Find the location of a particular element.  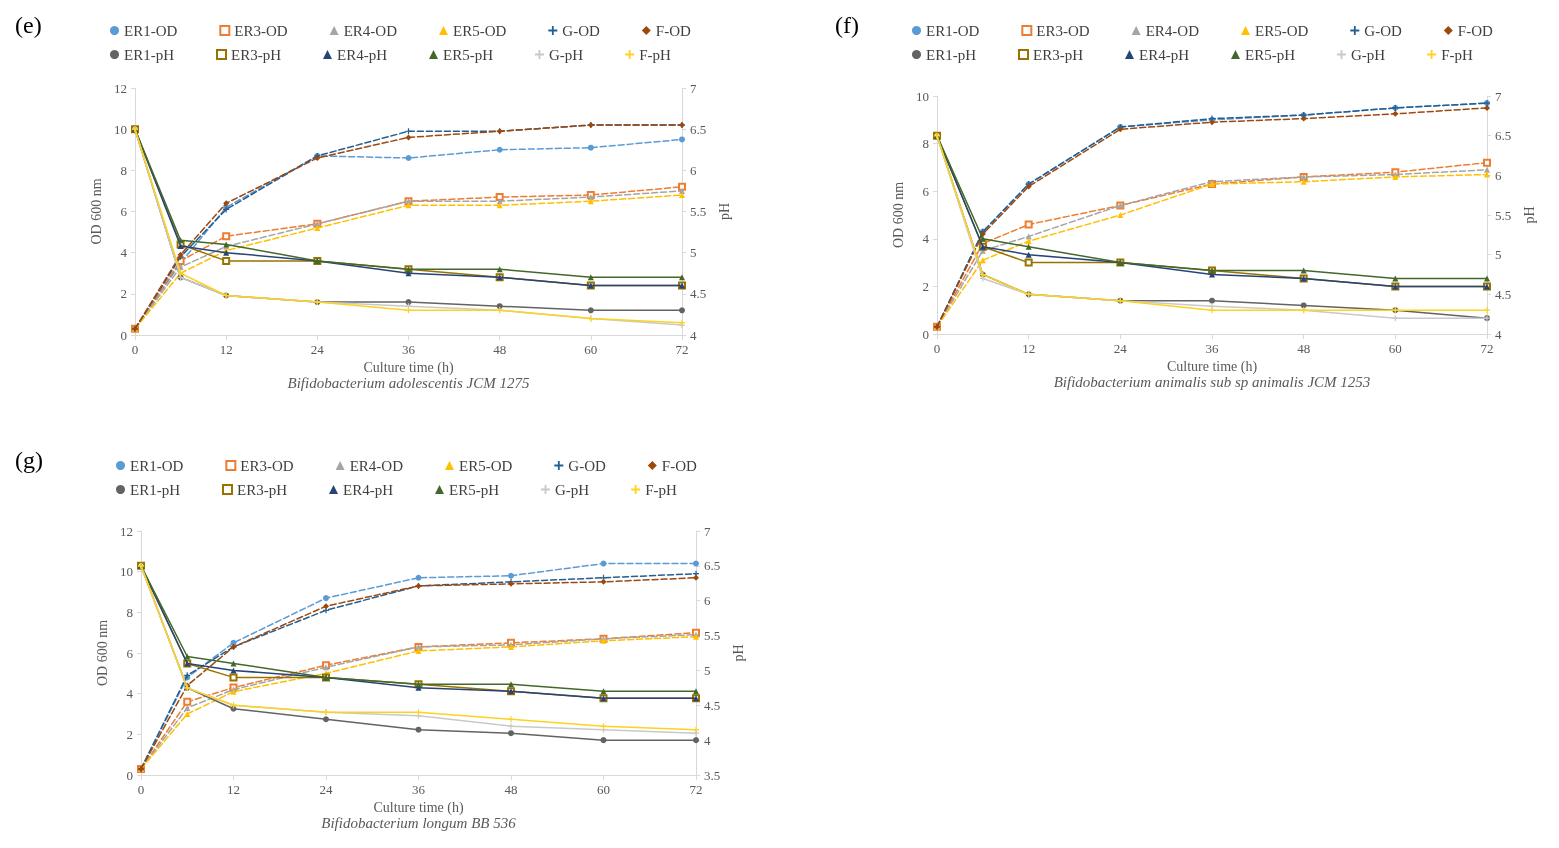

y2-tick-label: 3.5 is located at coordinates (712, 775).